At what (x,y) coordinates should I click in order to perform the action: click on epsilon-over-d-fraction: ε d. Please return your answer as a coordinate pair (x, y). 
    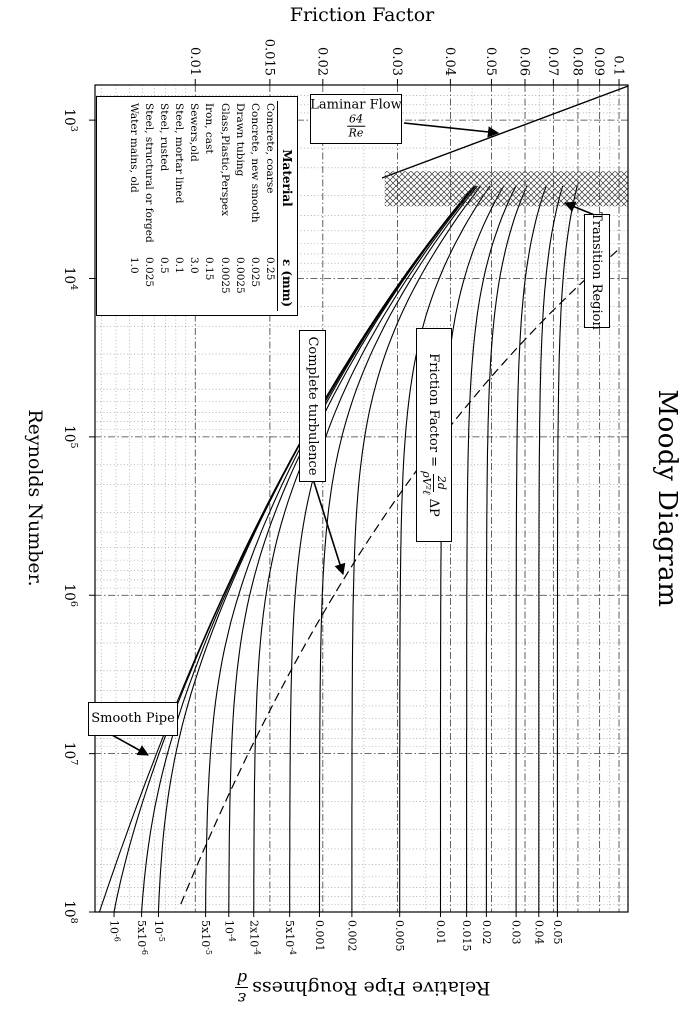
    Looking at the image, I should click on (242, 988).